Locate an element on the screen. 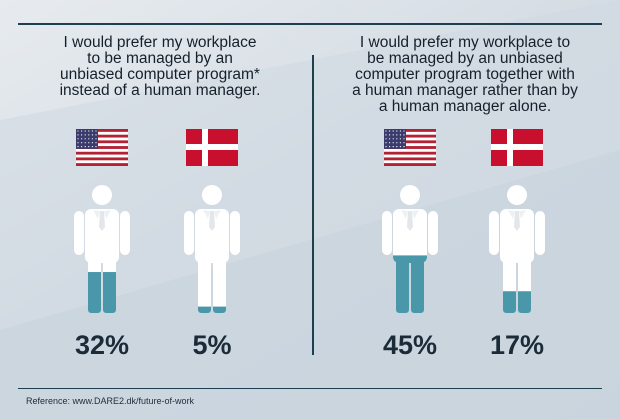 This screenshot has height=419, width=620. person-bar-left-us is located at coordinates (102, 249).